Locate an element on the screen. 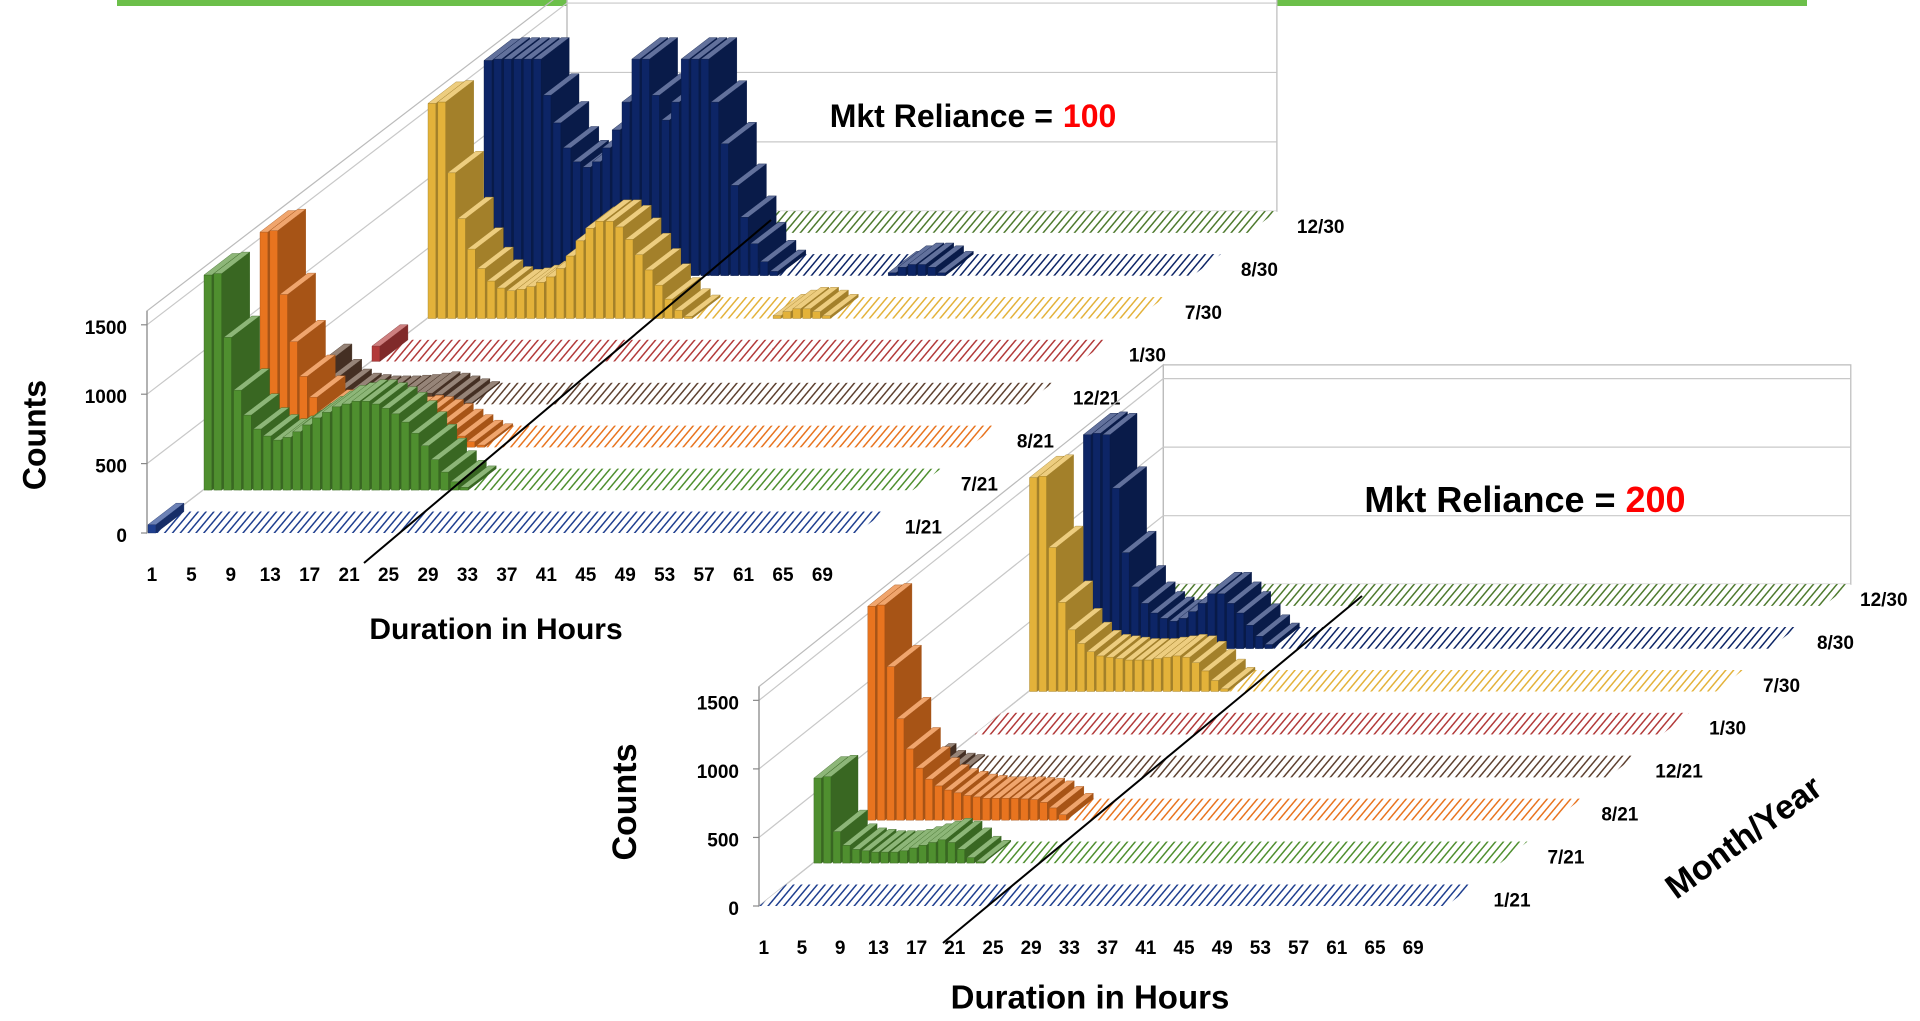 The image size is (1920, 1021). x-tick-label: 9 is located at coordinates (840, 948).